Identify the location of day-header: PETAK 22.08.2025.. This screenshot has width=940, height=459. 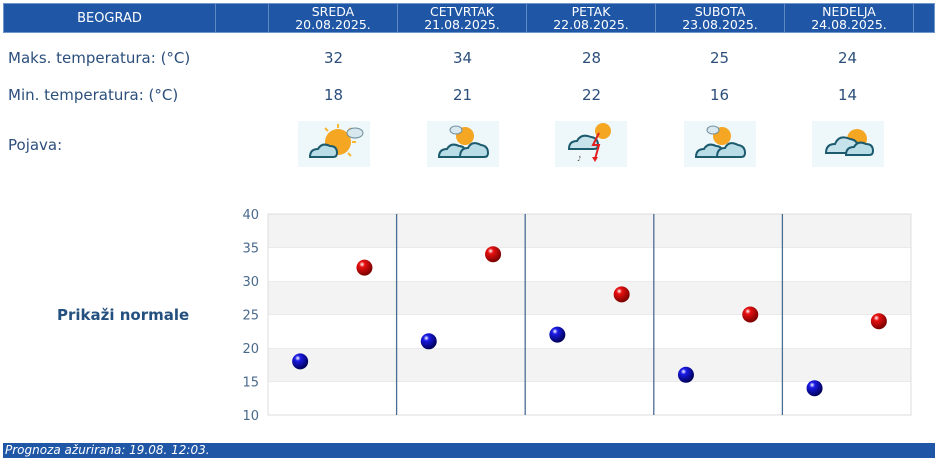
(591, 18).